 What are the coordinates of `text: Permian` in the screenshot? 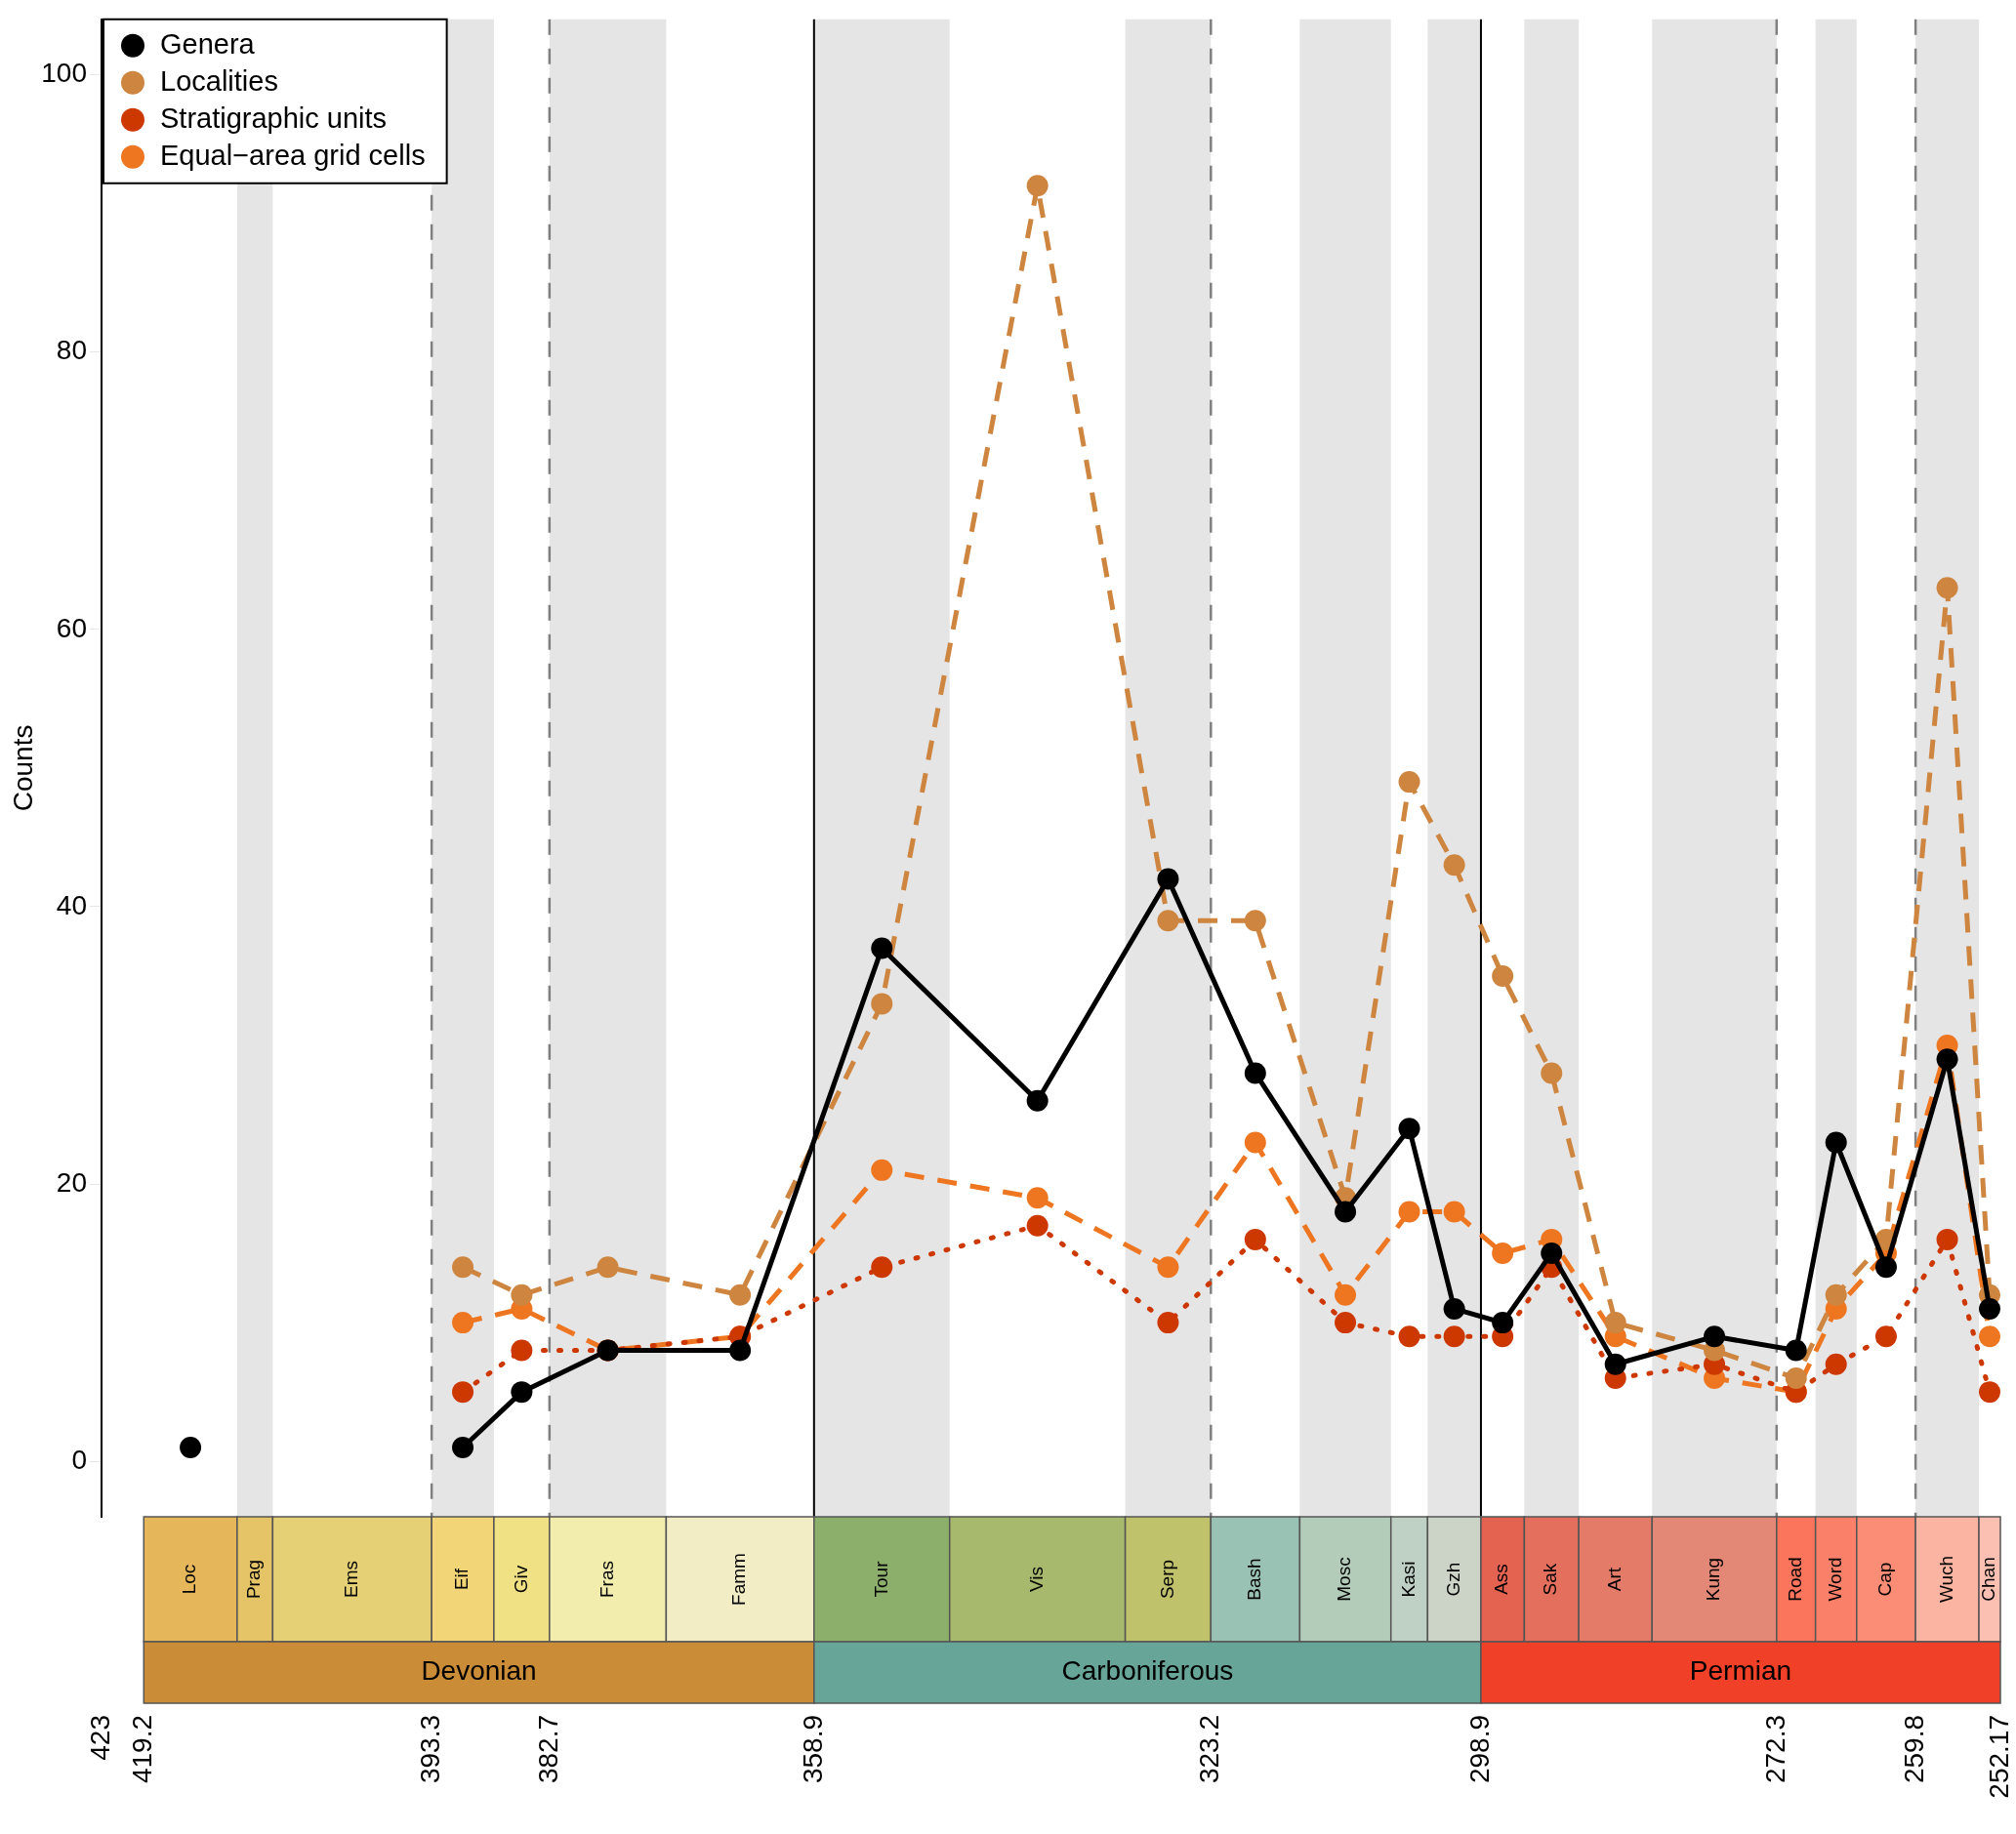 It's located at (1741, 1671).